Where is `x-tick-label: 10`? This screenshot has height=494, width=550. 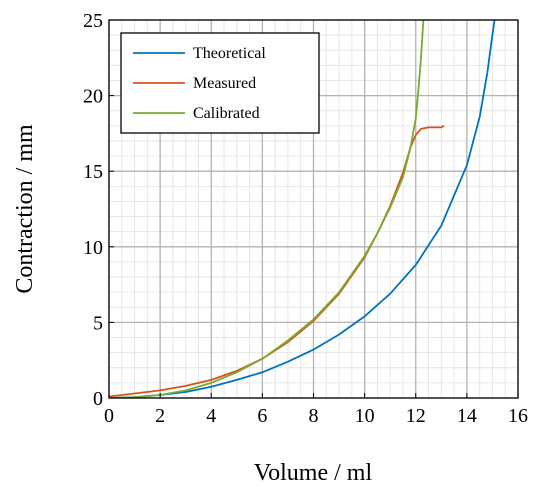
x-tick-label: 10 is located at coordinates (365, 416).